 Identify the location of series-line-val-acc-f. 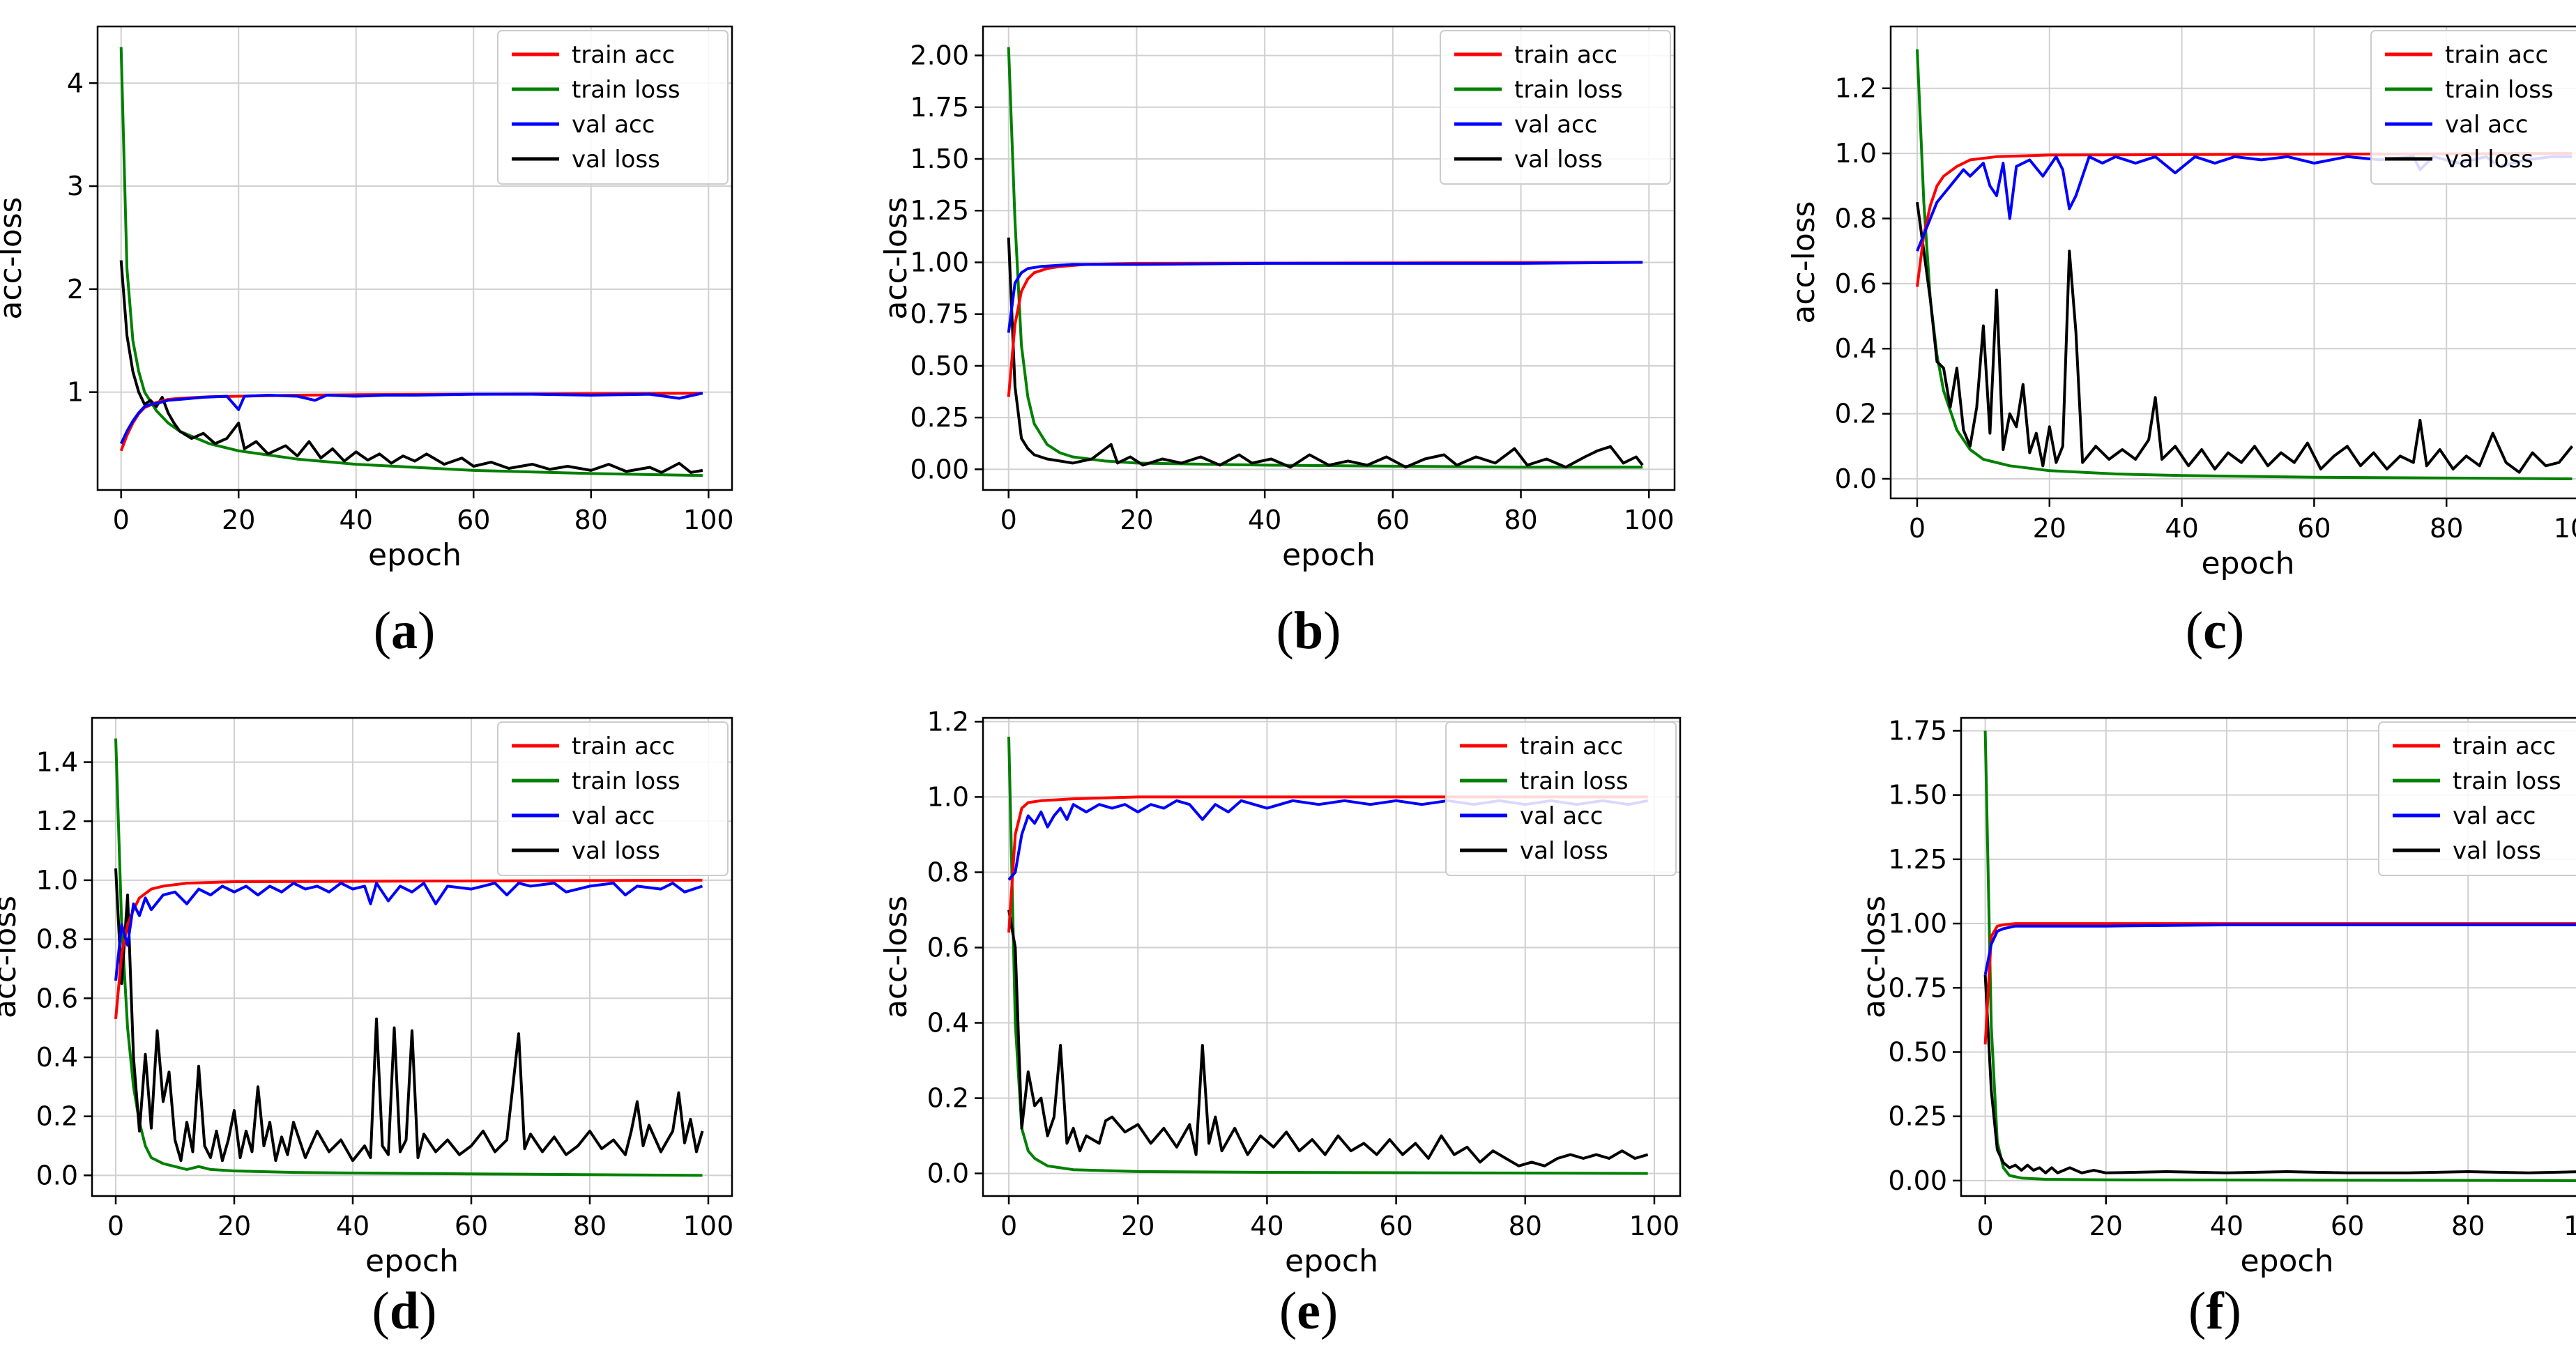
(2279, 950).